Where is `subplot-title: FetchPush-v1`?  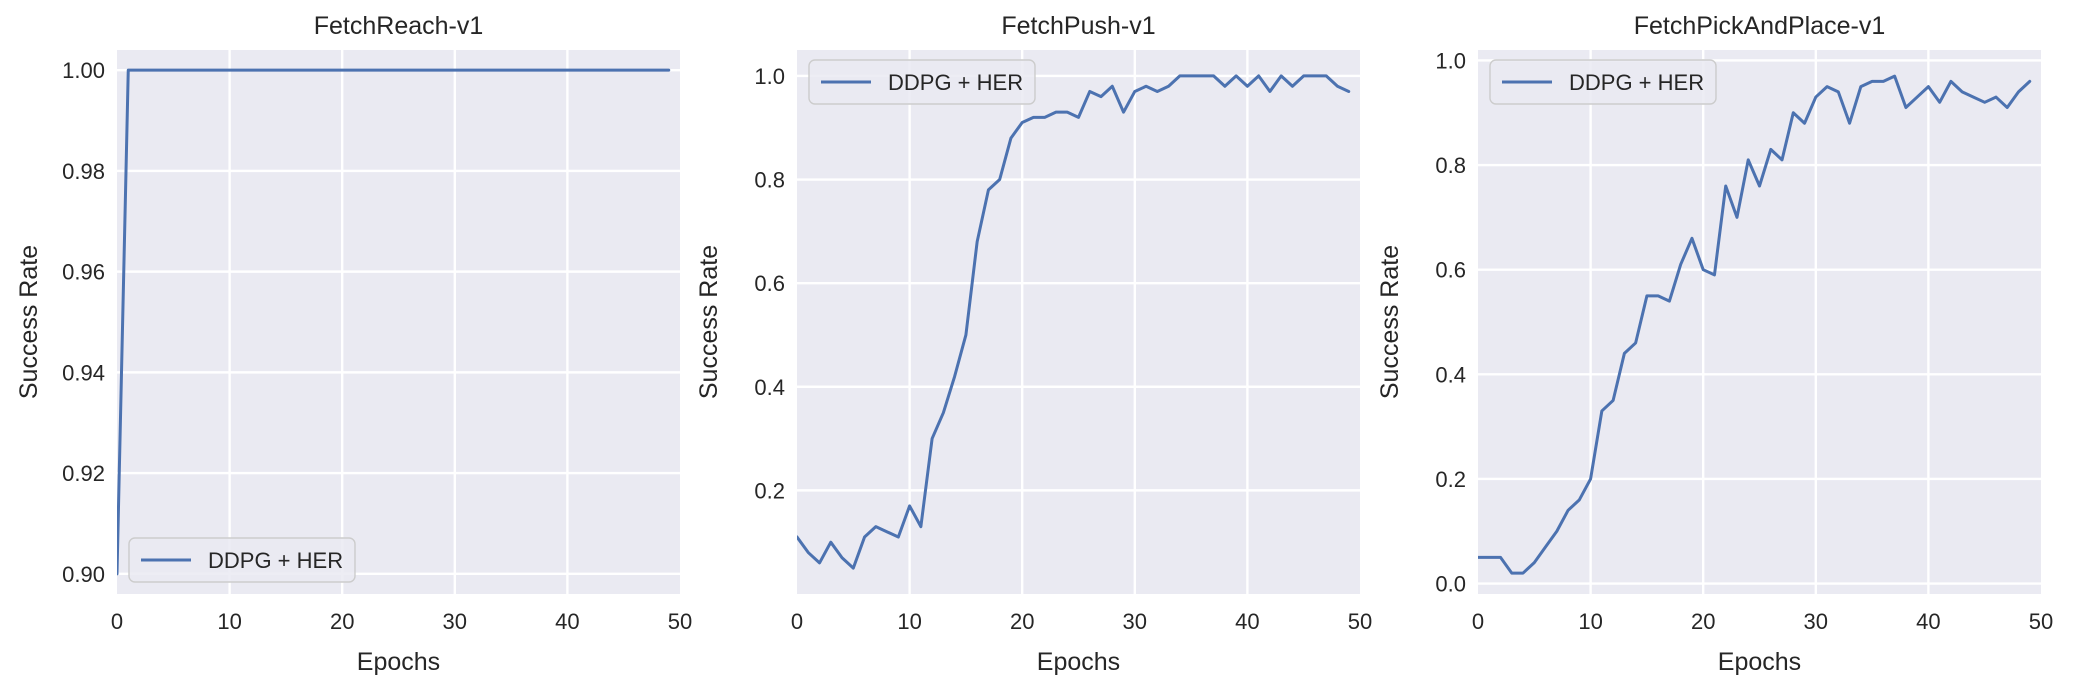 subplot-title: FetchPush-v1 is located at coordinates (1078, 26).